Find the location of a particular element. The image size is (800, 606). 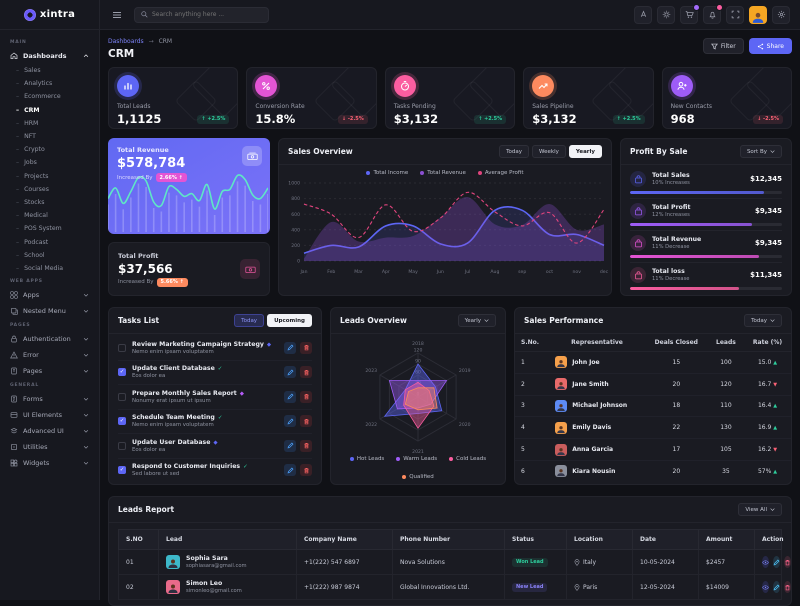

pbs-name: Total loss is located at coordinates (668, 271).